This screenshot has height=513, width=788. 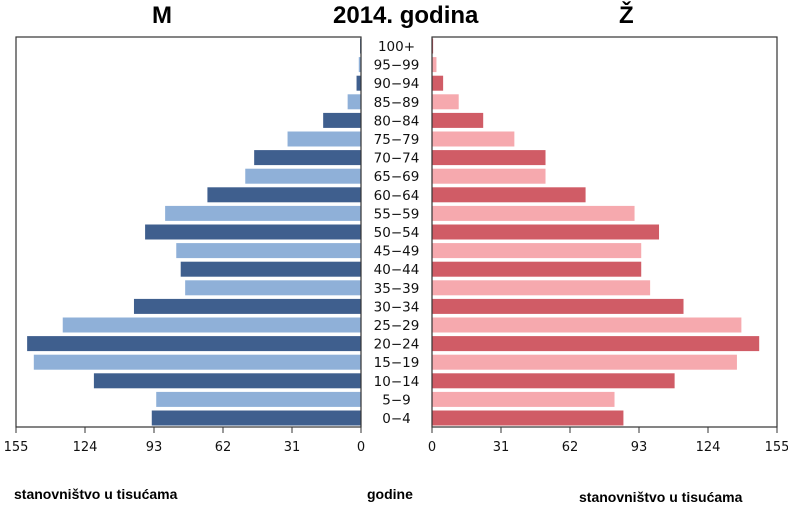 I want to click on age-label-19: 5−9, so click(x=396, y=400).